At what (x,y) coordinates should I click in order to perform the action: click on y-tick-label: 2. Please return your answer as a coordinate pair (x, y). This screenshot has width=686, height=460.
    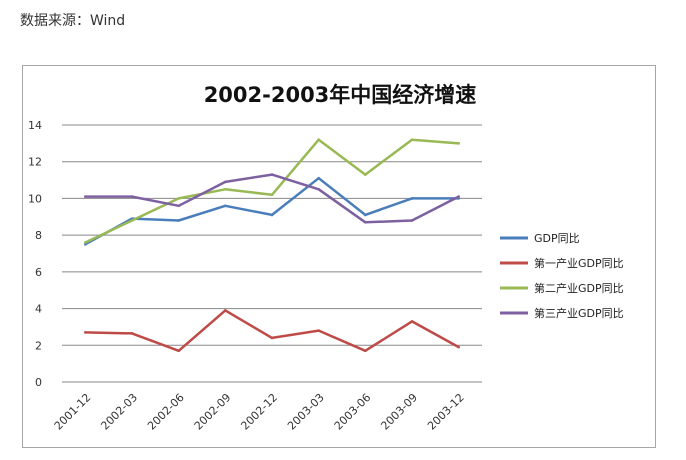
    Looking at the image, I should click on (38, 345).